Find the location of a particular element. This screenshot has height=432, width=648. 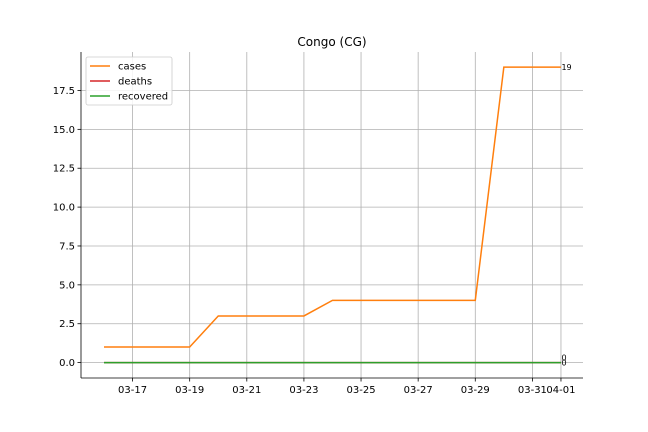

x-tick-label: 03-21 is located at coordinates (246, 390).